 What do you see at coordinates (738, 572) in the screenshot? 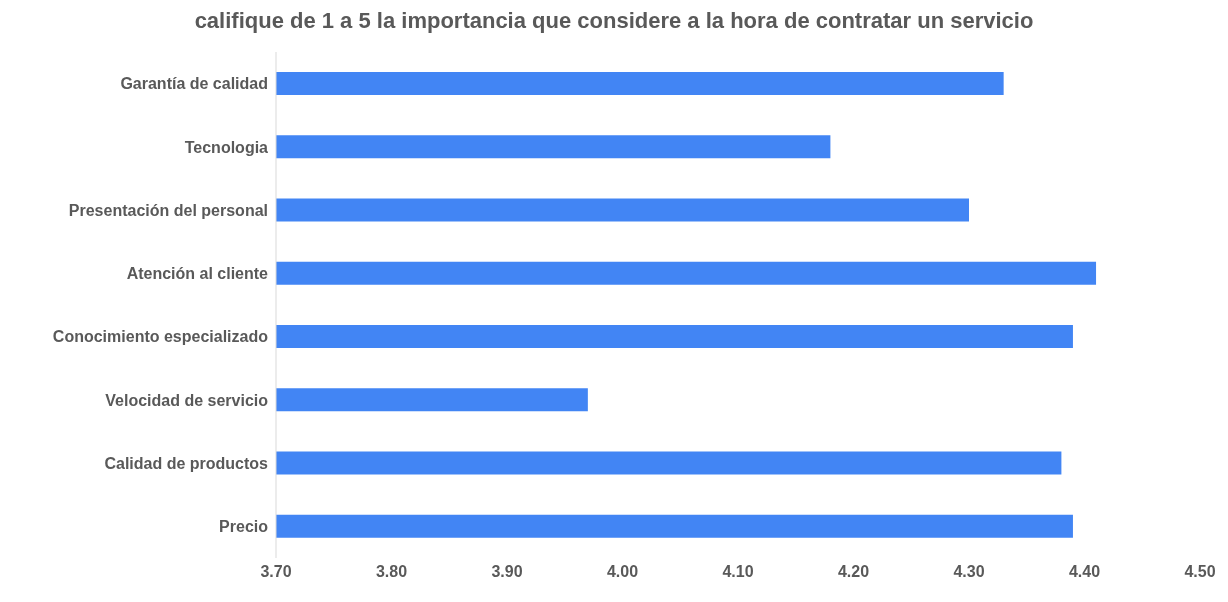
I see `x-tick-label: 4.10` at bounding box center [738, 572].